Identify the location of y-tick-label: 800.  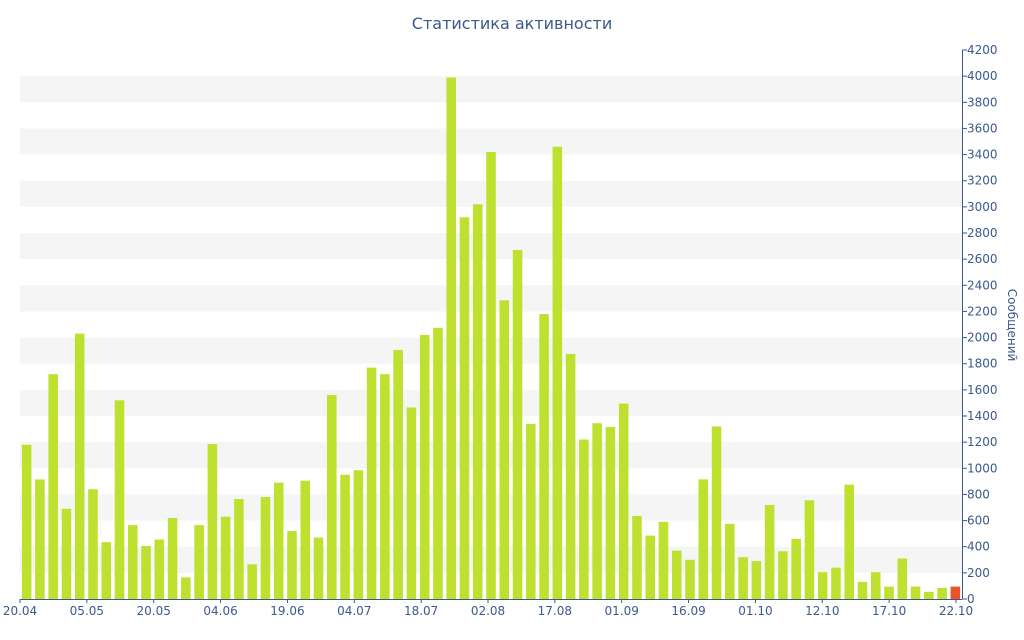
(978, 494).